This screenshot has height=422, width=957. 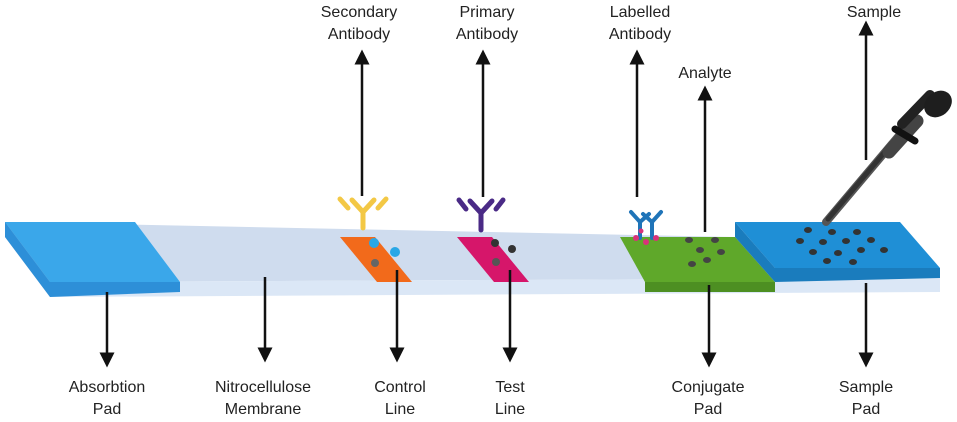 I want to click on primary-antibody-icon, so click(x=481, y=215).